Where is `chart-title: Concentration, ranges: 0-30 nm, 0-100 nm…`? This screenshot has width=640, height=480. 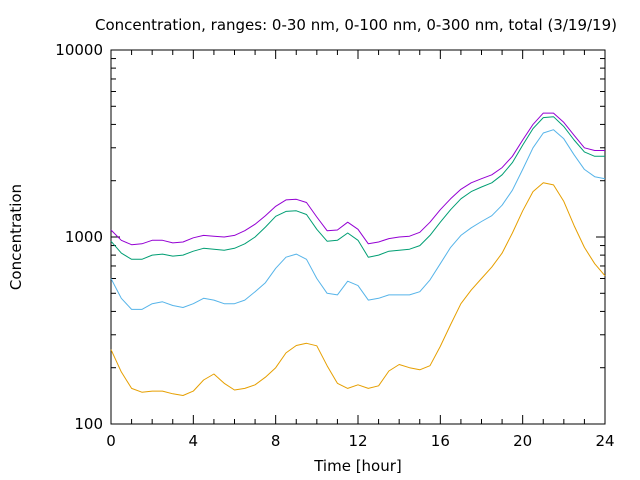 chart-title: Concentration, ranges: 0-30 nm, 0-100 nm… is located at coordinates (356, 25).